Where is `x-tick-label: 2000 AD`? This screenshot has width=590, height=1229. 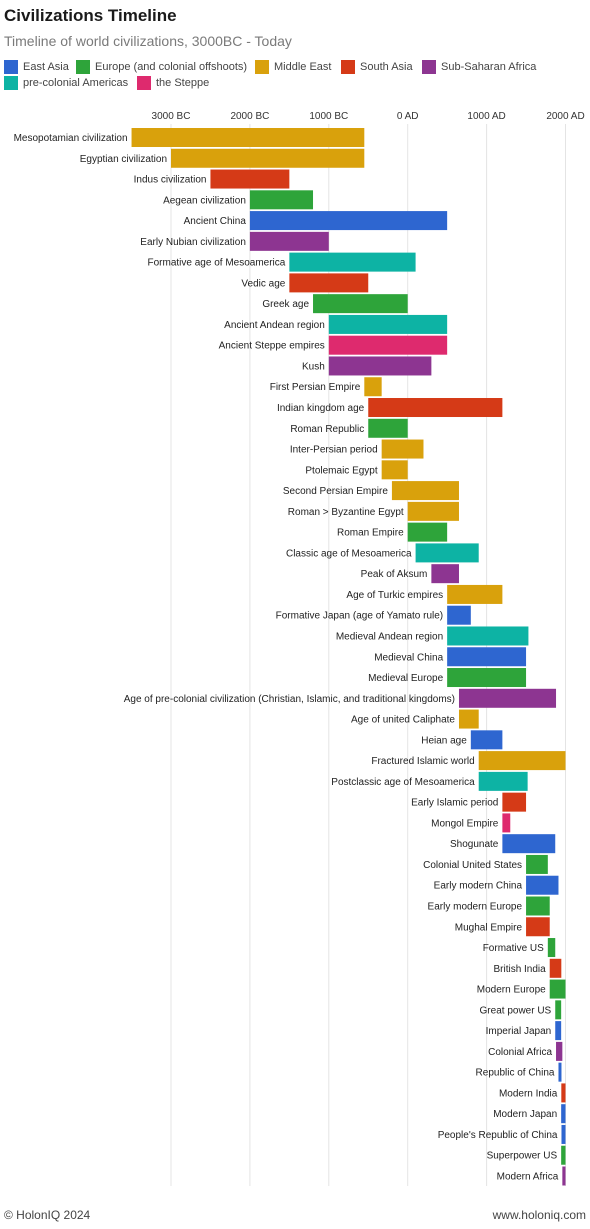
x-tick-label: 2000 AD is located at coordinates (565, 116).